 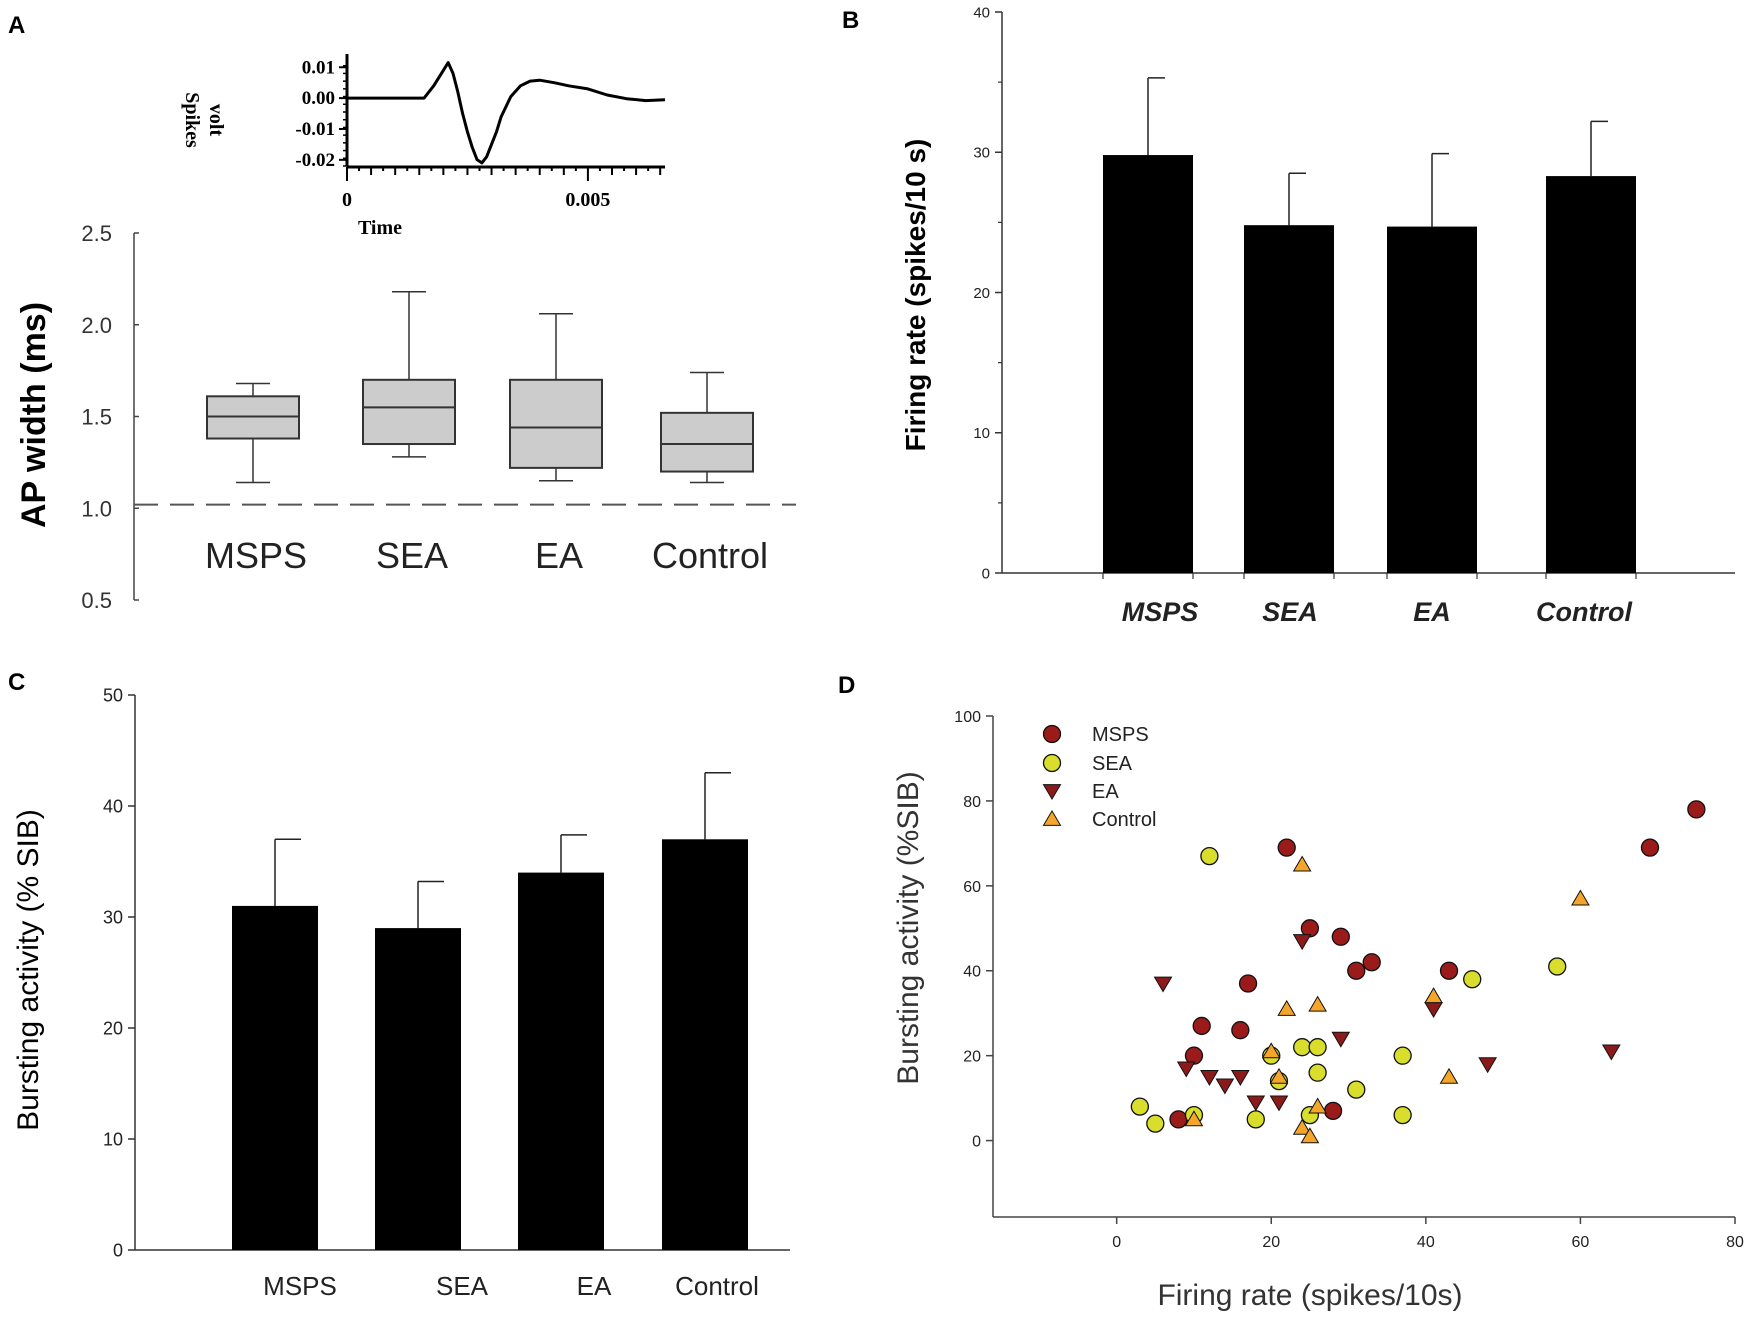 What do you see at coordinates (1432, 612) in the screenshot?
I see `b-category-label: EA` at bounding box center [1432, 612].